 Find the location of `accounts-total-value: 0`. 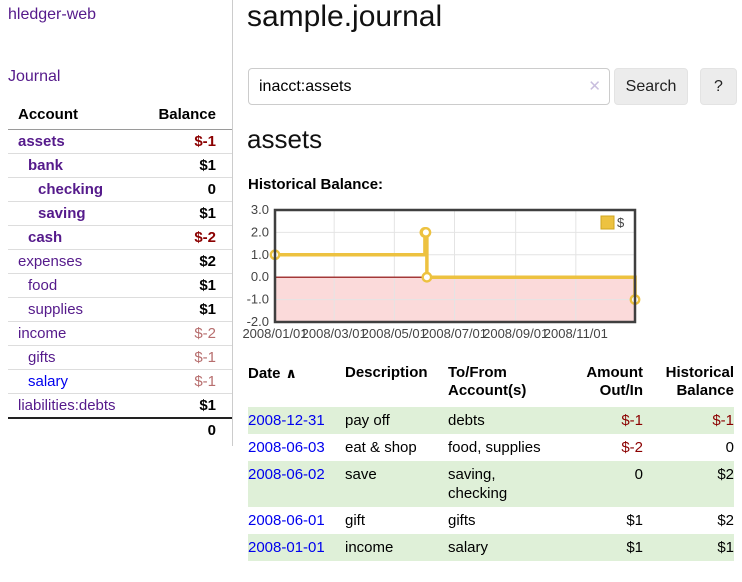

accounts-total-value: 0 is located at coordinates (183, 429).